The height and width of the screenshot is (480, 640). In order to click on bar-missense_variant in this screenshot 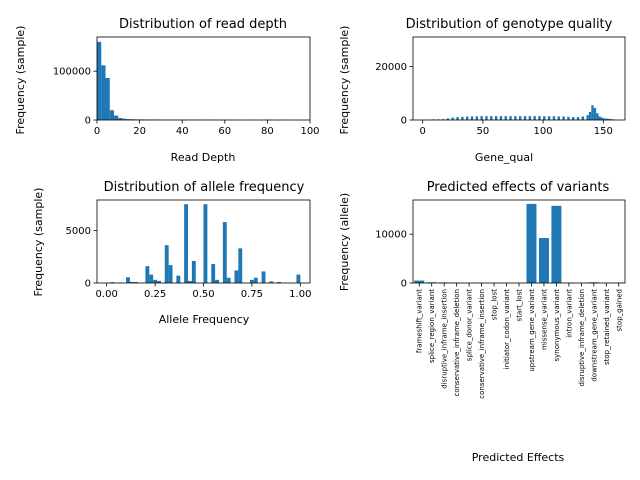, I will do `click(543, 260)`.